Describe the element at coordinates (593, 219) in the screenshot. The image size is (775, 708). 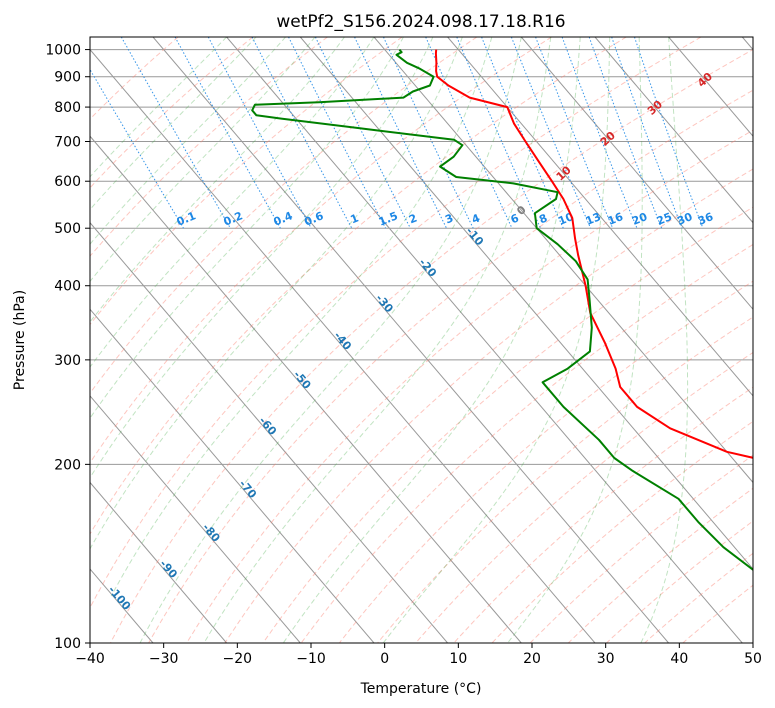
I see `mixing-ratio-label: 13` at that location.